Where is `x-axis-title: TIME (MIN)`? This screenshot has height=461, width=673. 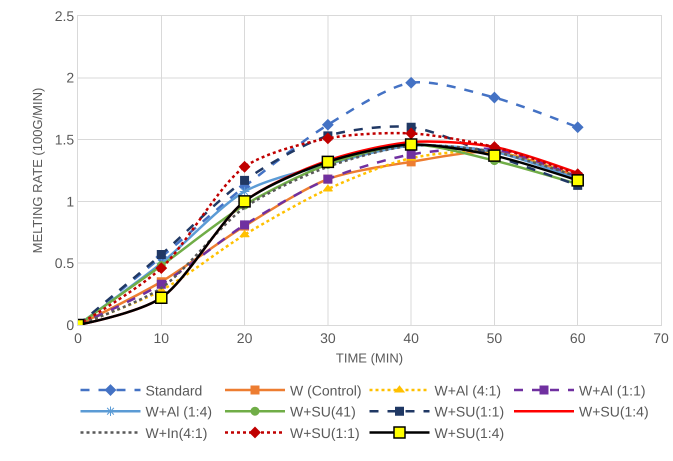 x-axis-title: TIME (MIN) is located at coordinates (370, 358).